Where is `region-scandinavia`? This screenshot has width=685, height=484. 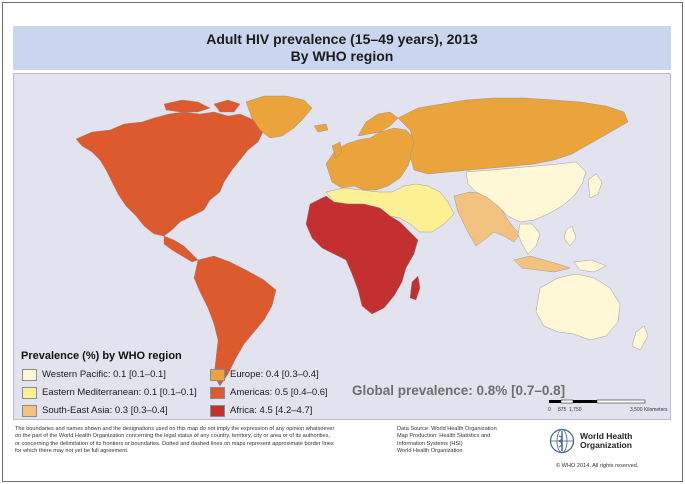 region-scandinavia is located at coordinates (378, 124).